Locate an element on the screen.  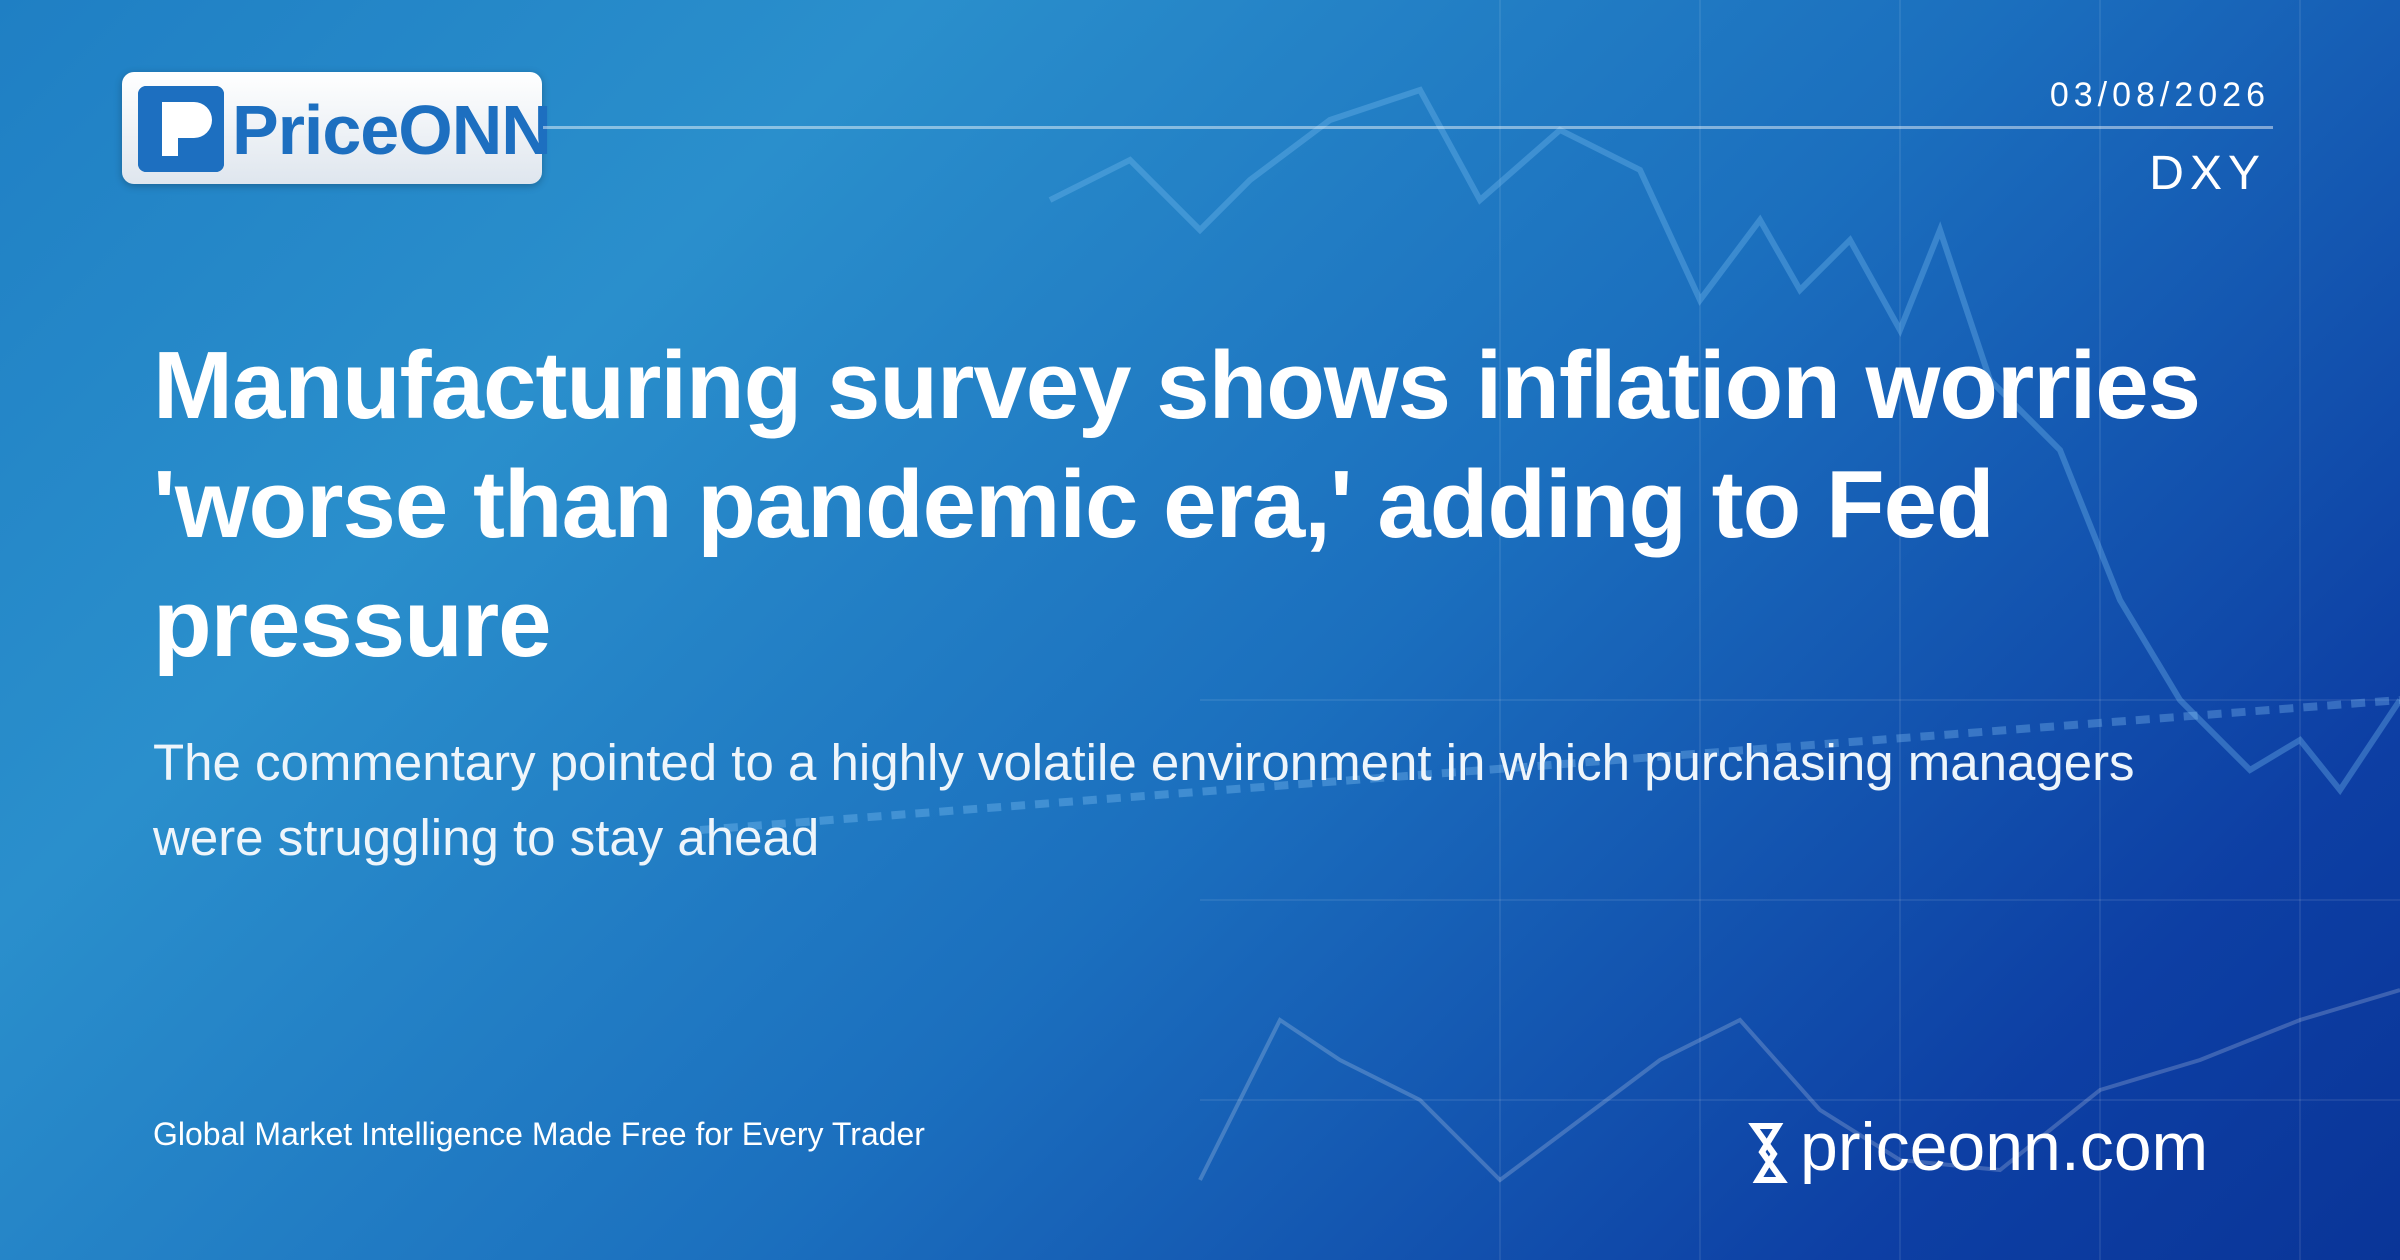
domain-text: priceonn.com is located at coordinates (2004, 1147).